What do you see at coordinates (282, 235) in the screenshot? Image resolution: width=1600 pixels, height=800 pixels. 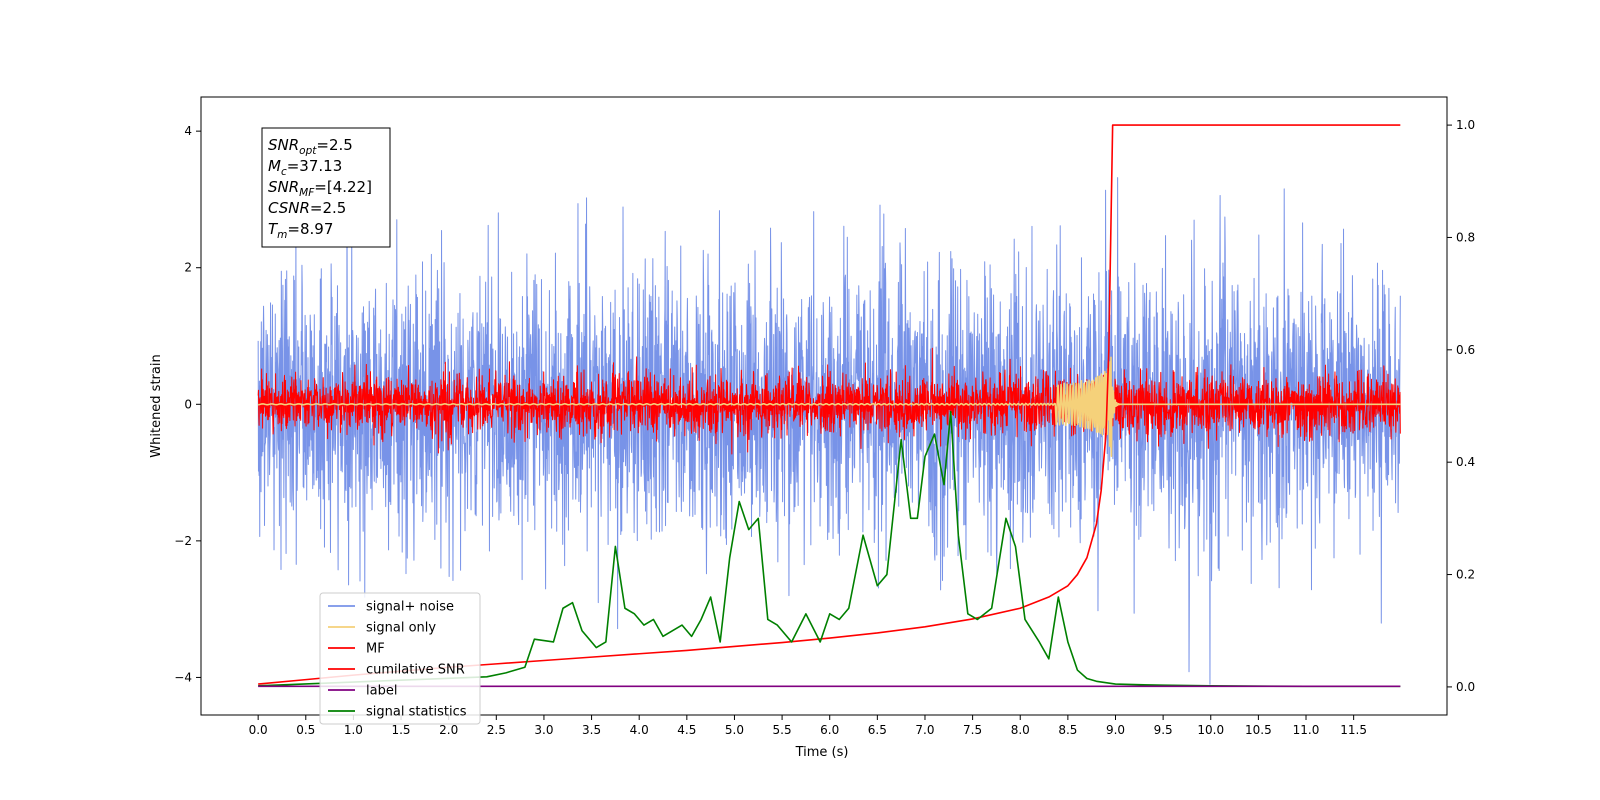 I see `info-sub: m` at bounding box center [282, 235].